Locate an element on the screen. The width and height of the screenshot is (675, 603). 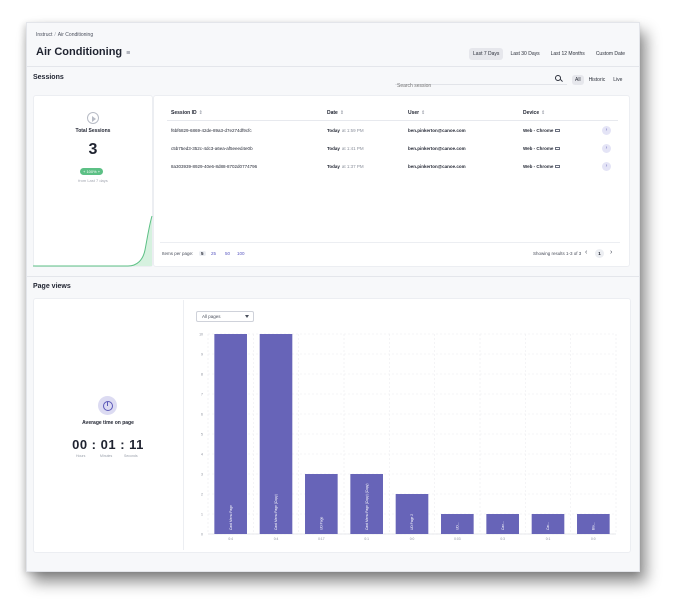
session-id-link: f6bf6829-6869-42de-89a3-d7e274df9cfc is located at coordinates (211, 130).